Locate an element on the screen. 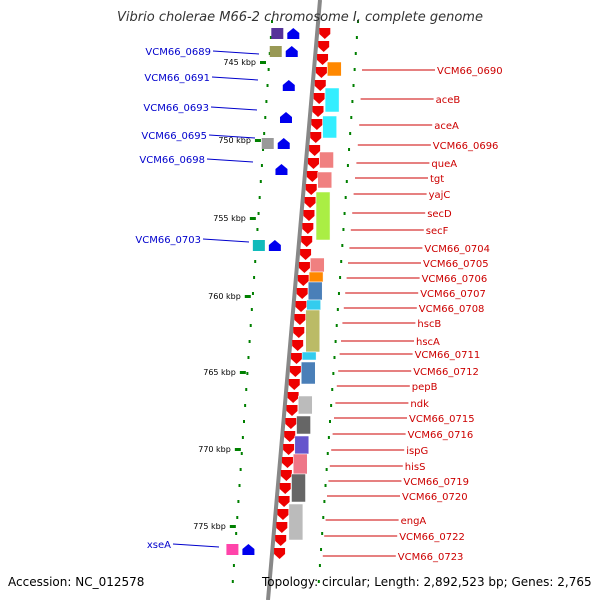 The width and height of the screenshot is (600, 600). forward-gene-label: secD is located at coordinates (439, 214).